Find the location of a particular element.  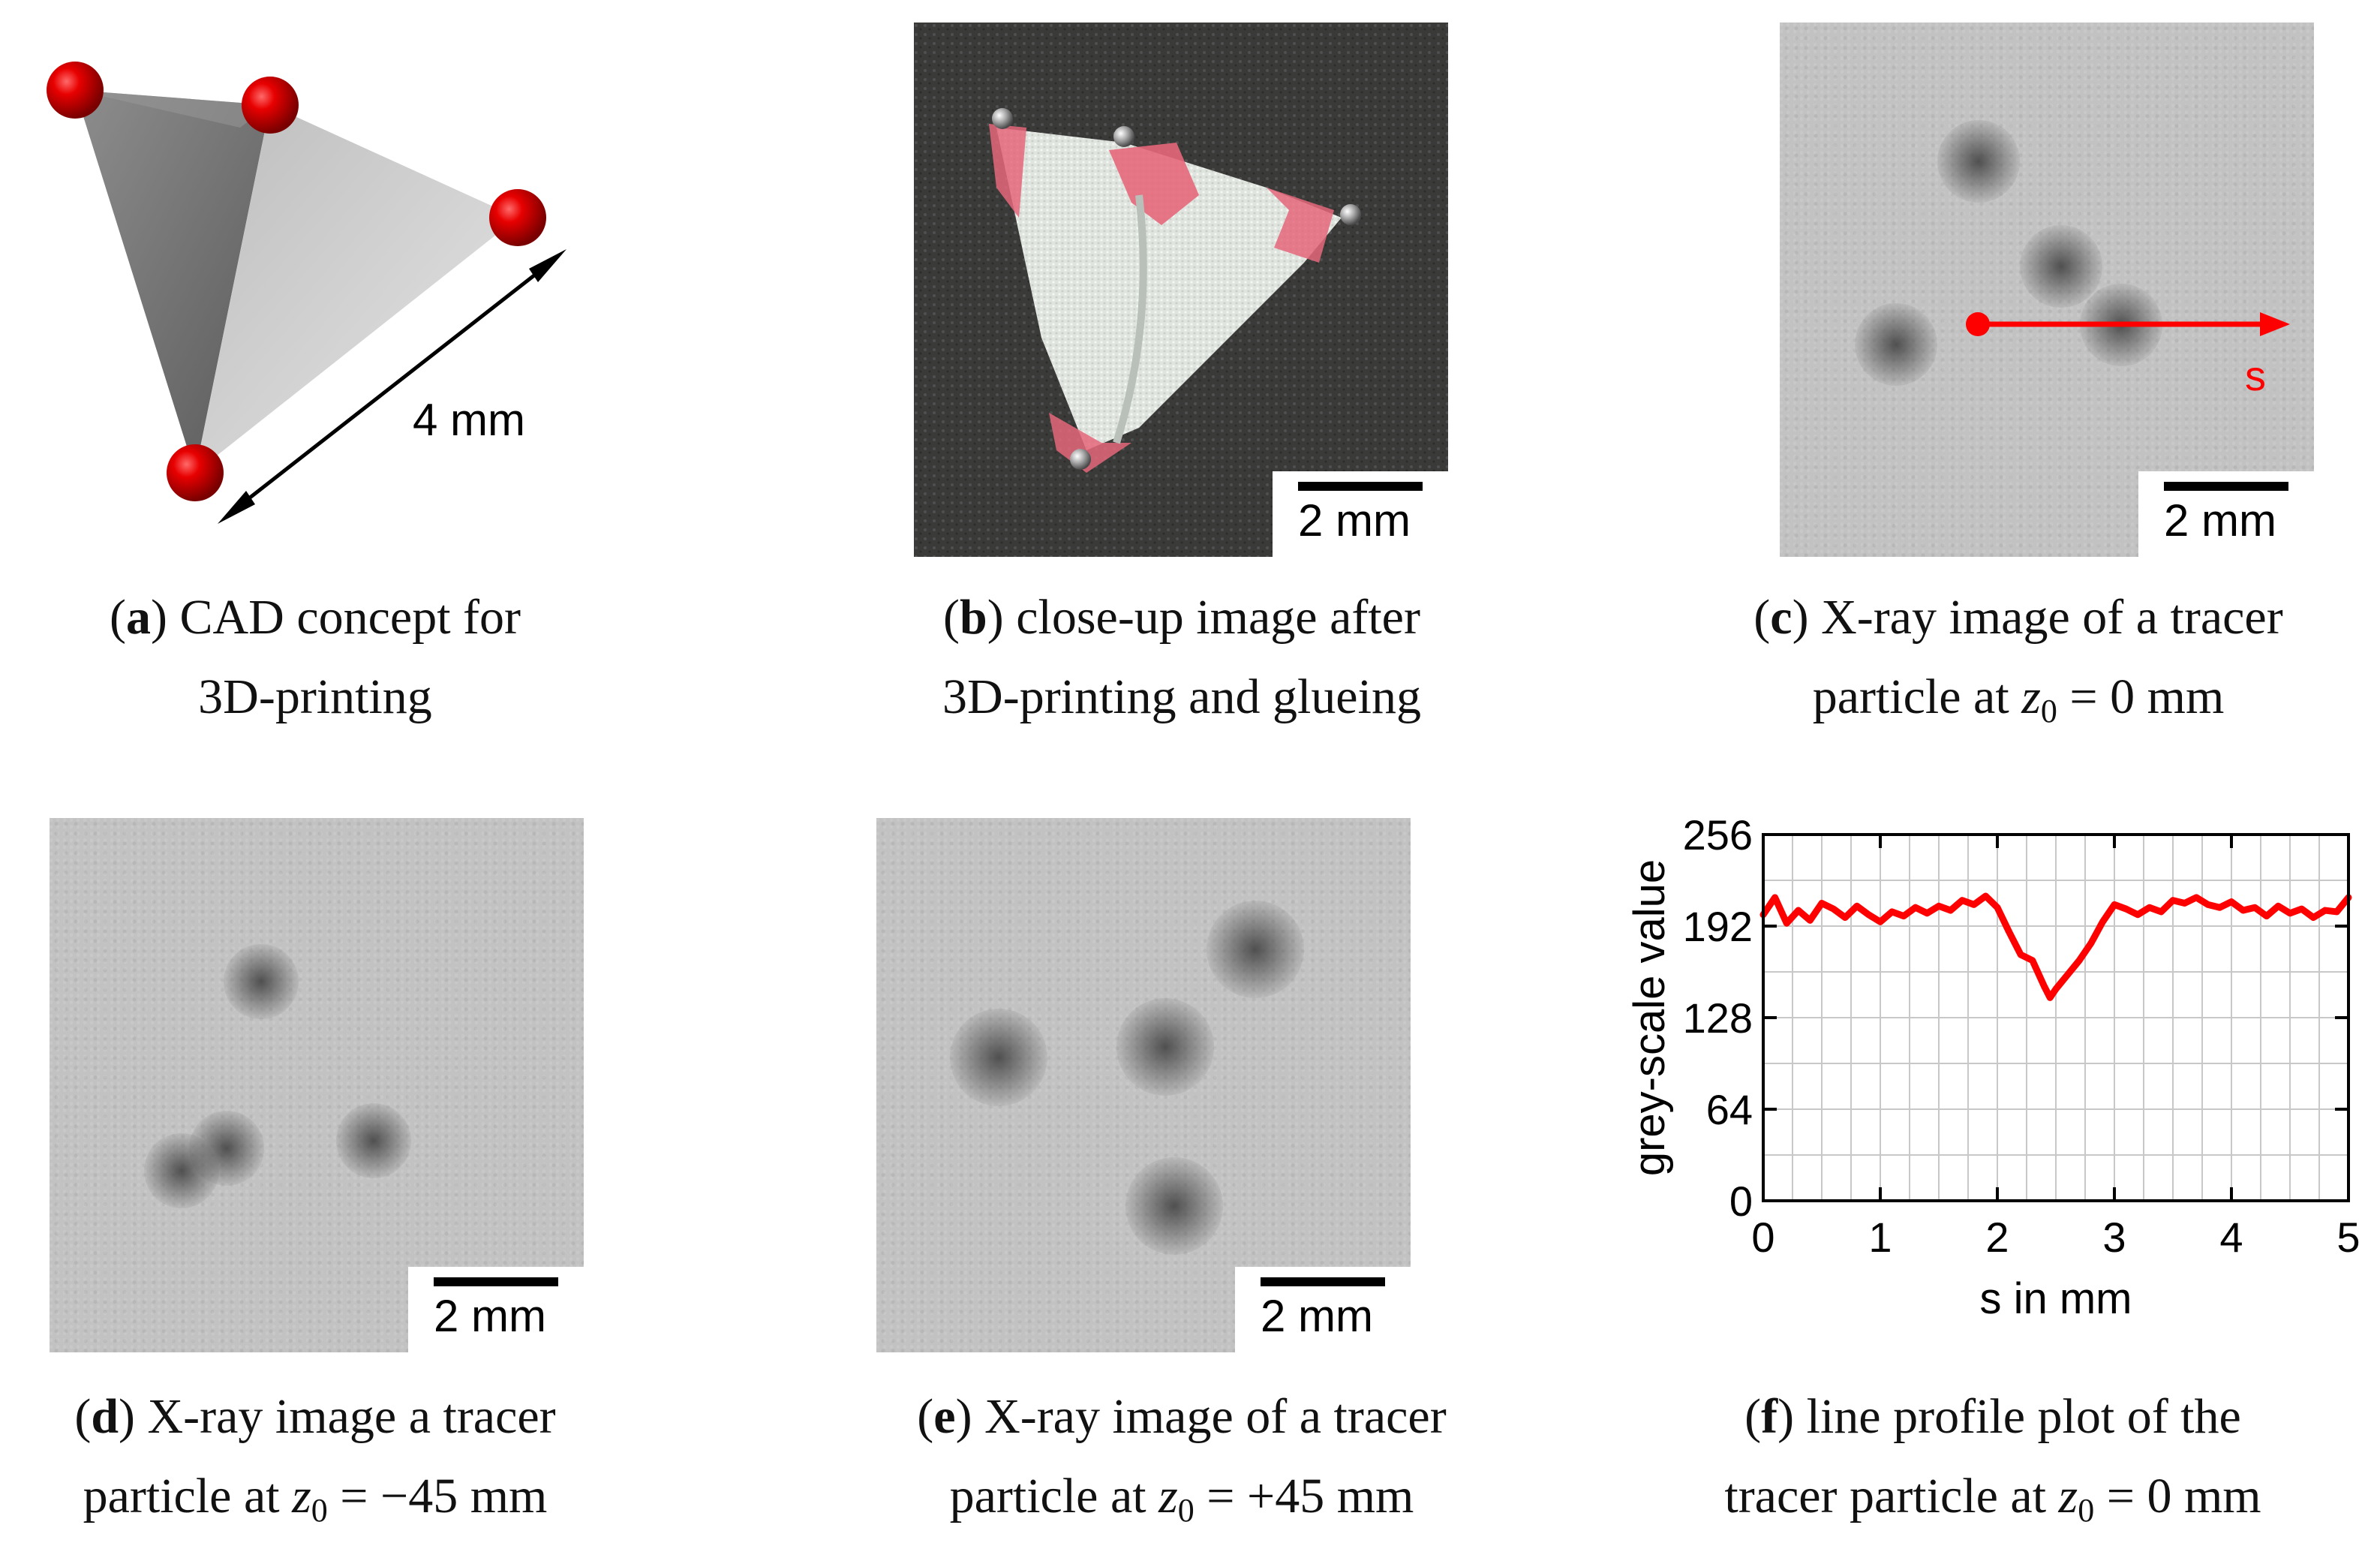

grid is located at coordinates (2055, 1018).